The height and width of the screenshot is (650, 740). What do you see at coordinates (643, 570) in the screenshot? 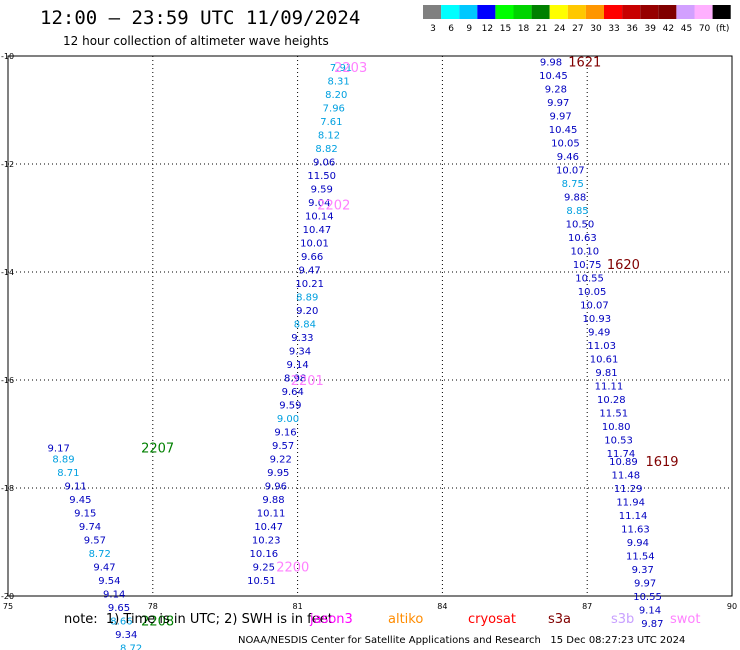
I see `wave-height-value: 9.37` at bounding box center [643, 570].